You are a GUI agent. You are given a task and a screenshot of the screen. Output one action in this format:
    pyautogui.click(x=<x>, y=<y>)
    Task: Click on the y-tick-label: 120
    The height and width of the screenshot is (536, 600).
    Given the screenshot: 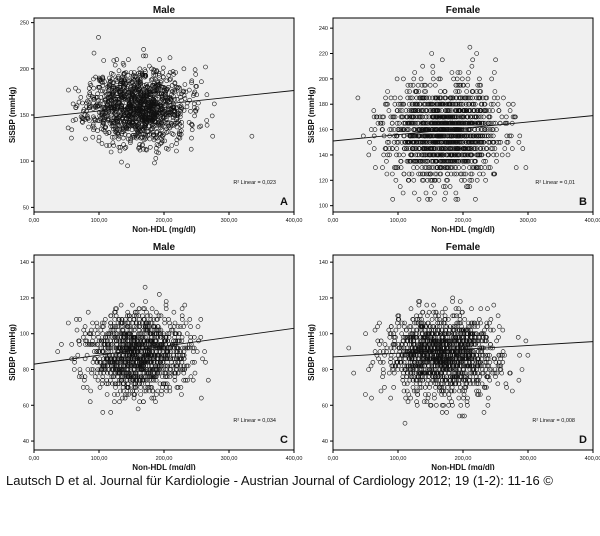 What is the action you would take?
    pyautogui.click(x=24, y=299)
    